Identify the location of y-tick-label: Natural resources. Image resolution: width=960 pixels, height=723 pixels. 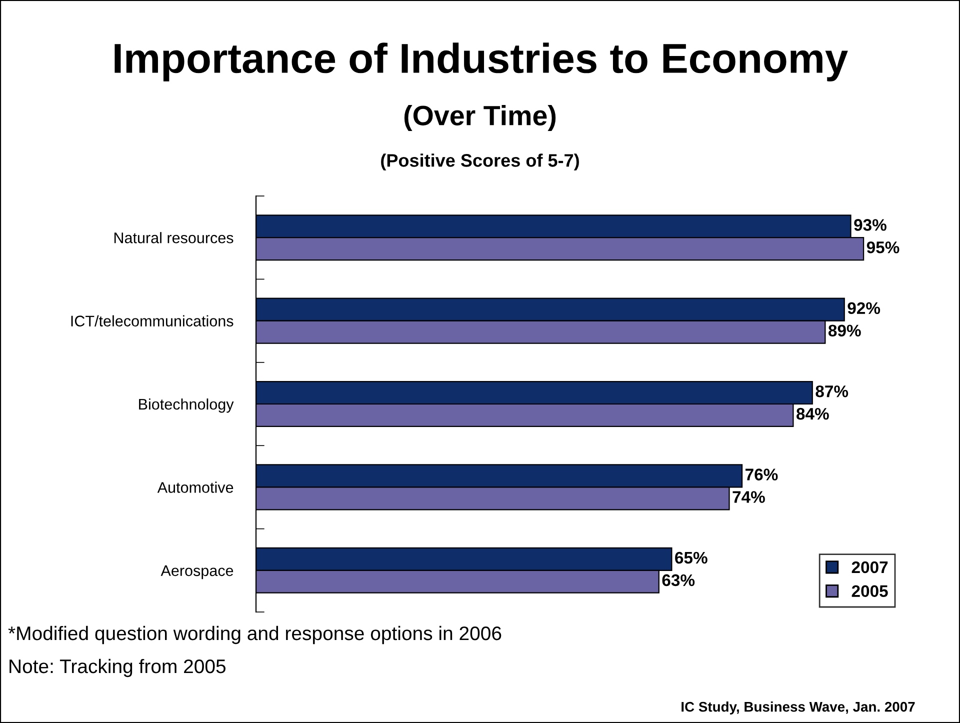
(174, 238).